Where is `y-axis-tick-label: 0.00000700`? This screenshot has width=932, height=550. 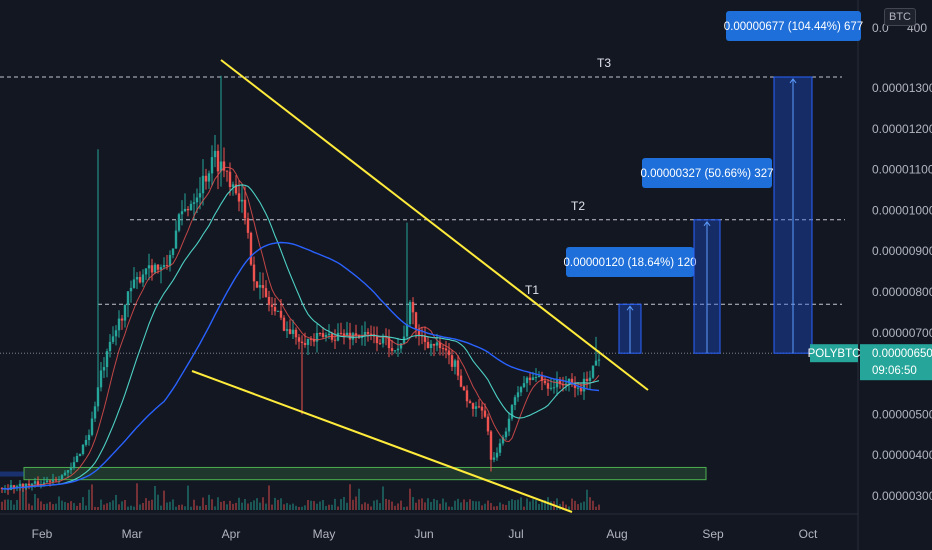 y-axis-tick-label: 0.00000700 is located at coordinates (902, 333).